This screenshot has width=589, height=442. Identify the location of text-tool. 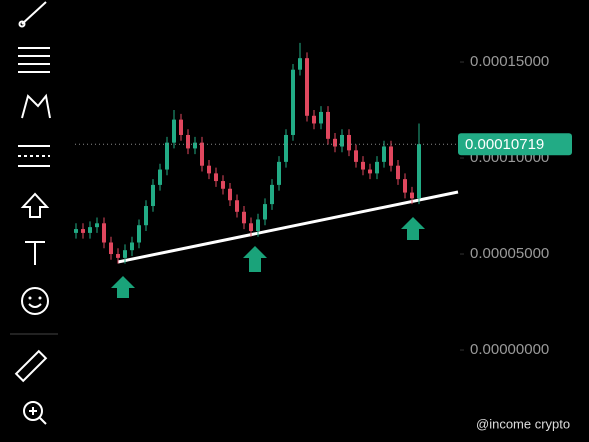
(35, 253).